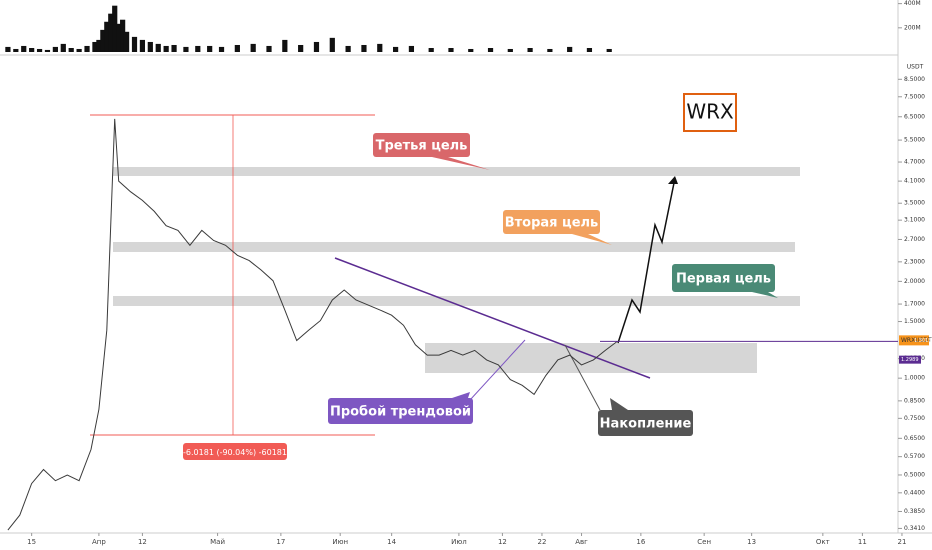  What do you see at coordinates (673, 180) in the screenshot?
I see `projection-arrow` at bounding box center [673, 180].